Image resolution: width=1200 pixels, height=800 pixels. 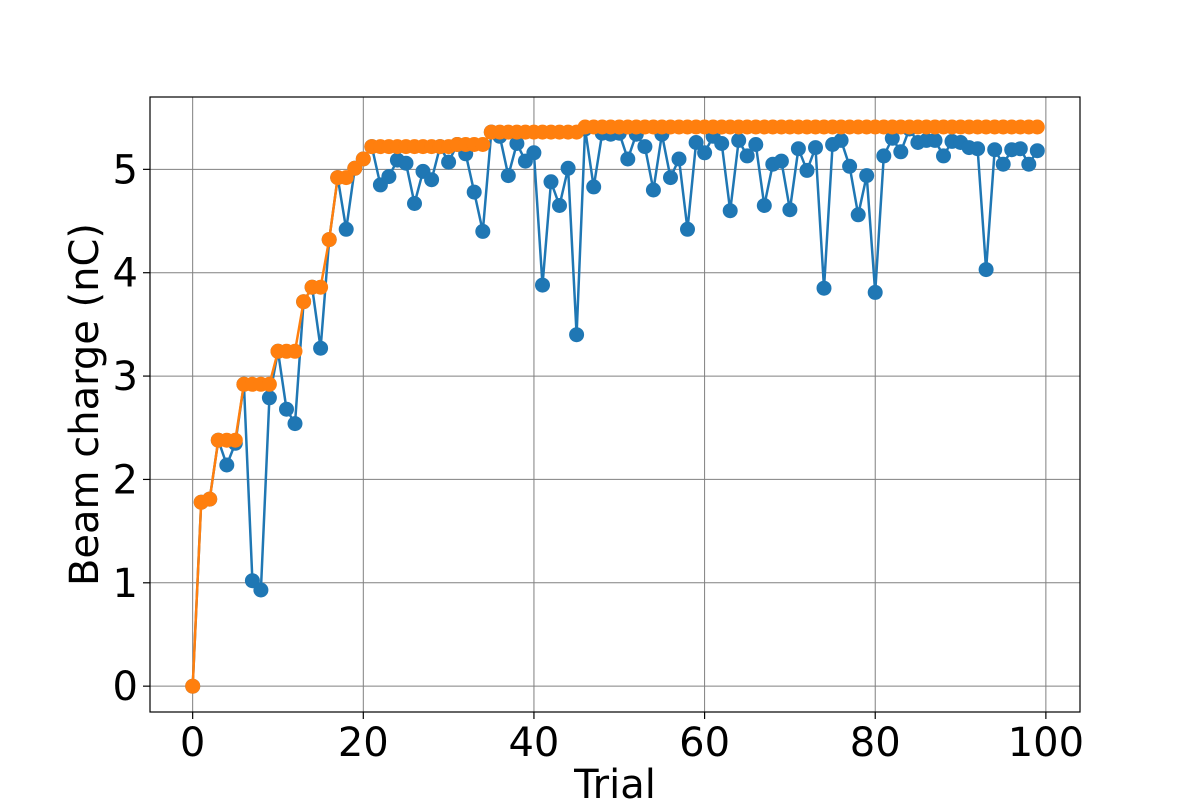 What do you see at coordinates (875, 743) in the screenshot?
I see `x-tick-label: 80` at bounding box center [875, 743].